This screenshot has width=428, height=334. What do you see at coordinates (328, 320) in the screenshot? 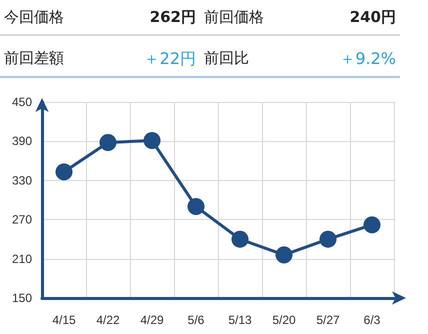
I see `x-tick-label: 5/27` at bounding box center [328, 320].